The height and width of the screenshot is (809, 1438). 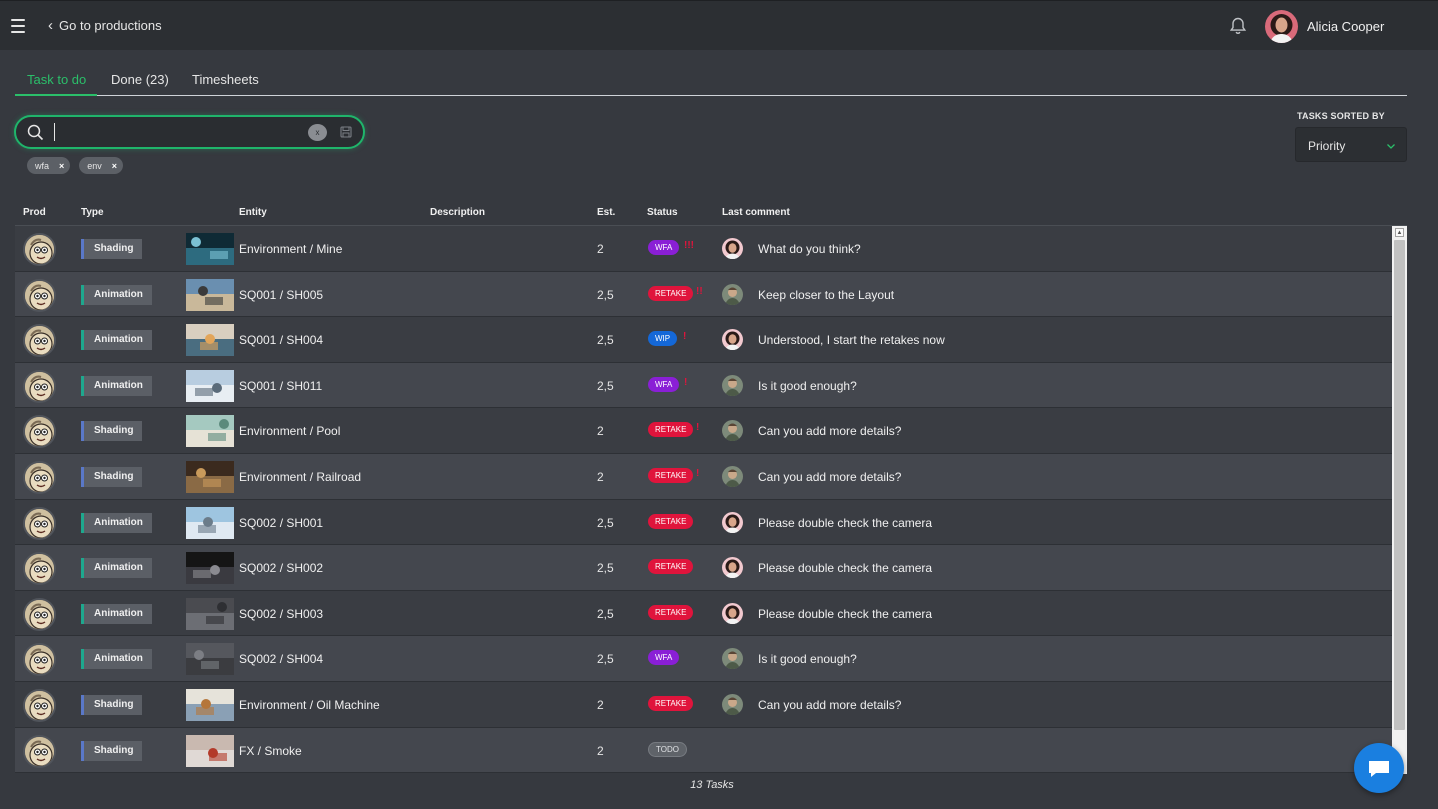 What do you see at coordinates (1399, 485) in the screenshot?
I see `scrollbar-thumb` at bounding box center [1399, 485].